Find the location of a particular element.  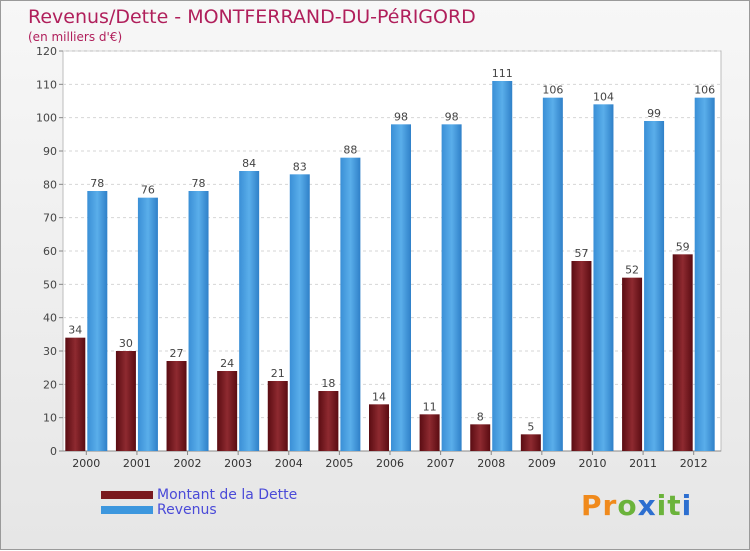

y-tick-label: 110 is located at coordinates (46, 84).